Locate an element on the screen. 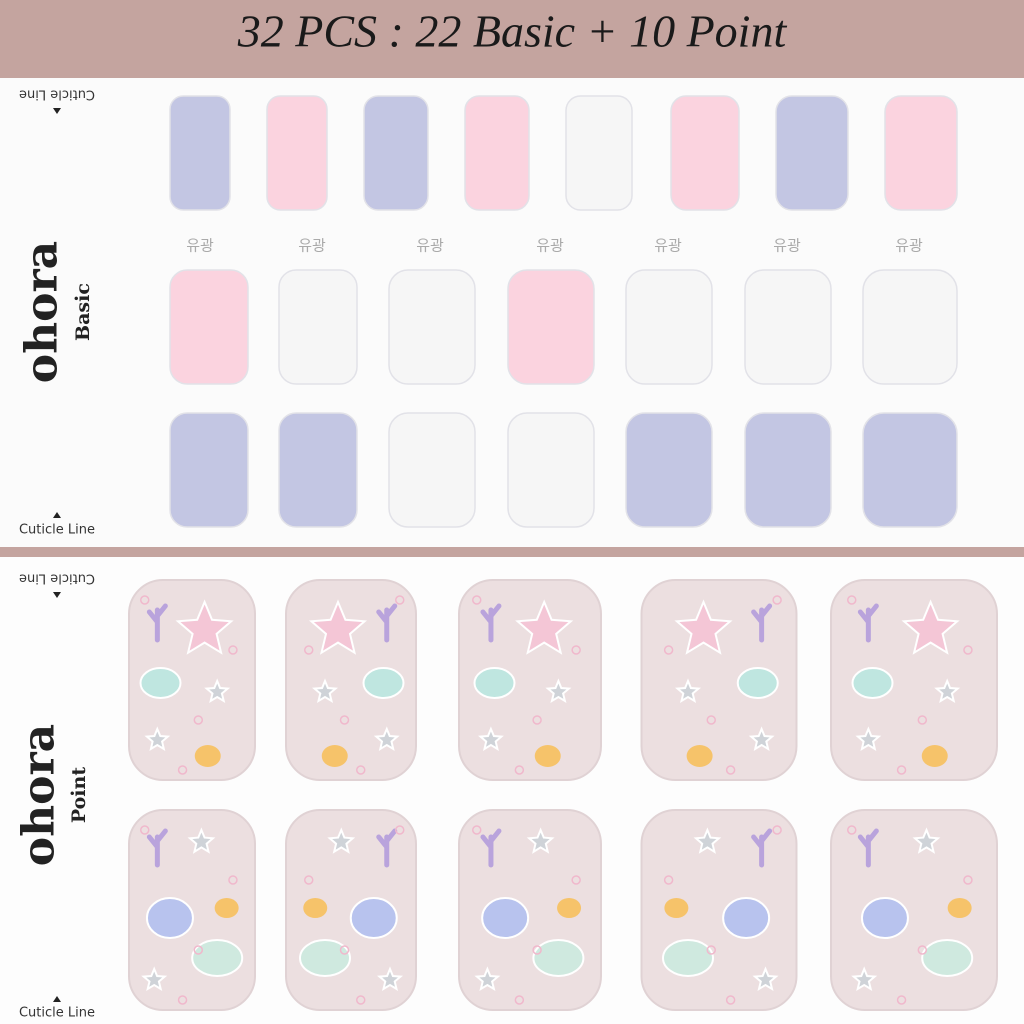 This screenshot has width=1024, height=1024. header-band is located at coordinates (512, 39).